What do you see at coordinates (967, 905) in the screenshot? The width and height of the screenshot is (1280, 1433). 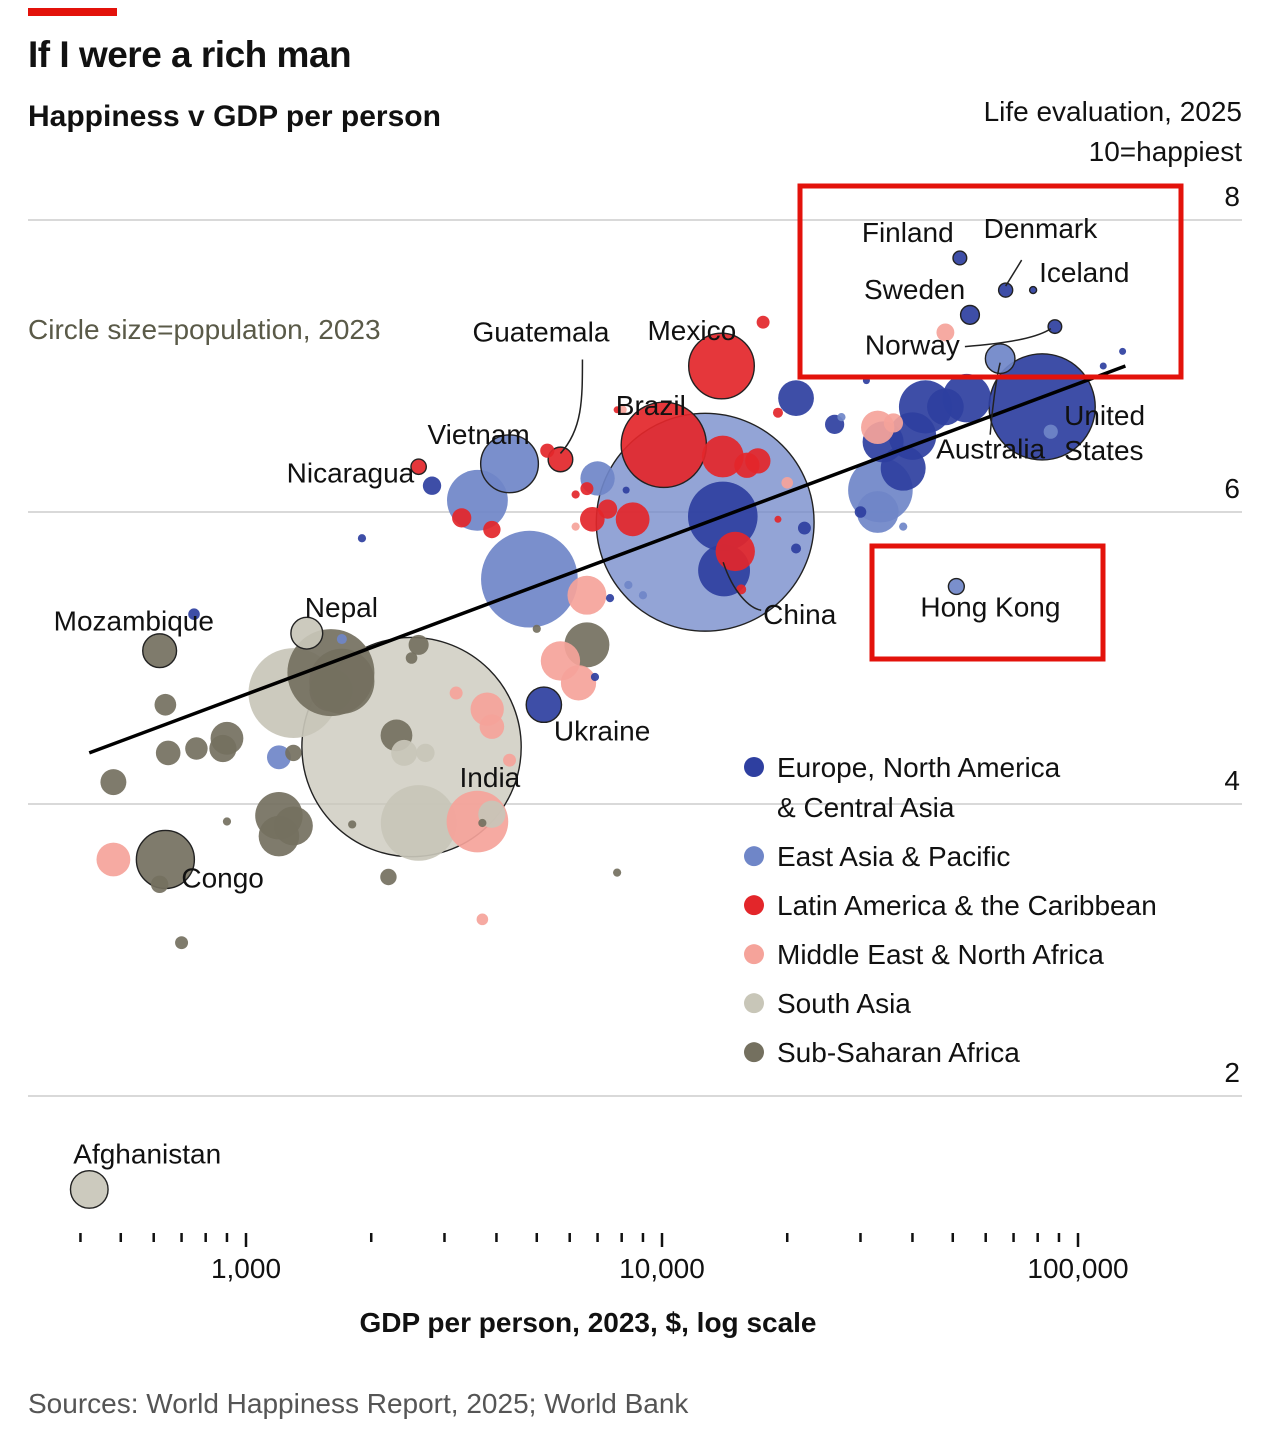 I see `legend-label-latam: Latin America & the Caribbean` at bounding box center [967, 905].